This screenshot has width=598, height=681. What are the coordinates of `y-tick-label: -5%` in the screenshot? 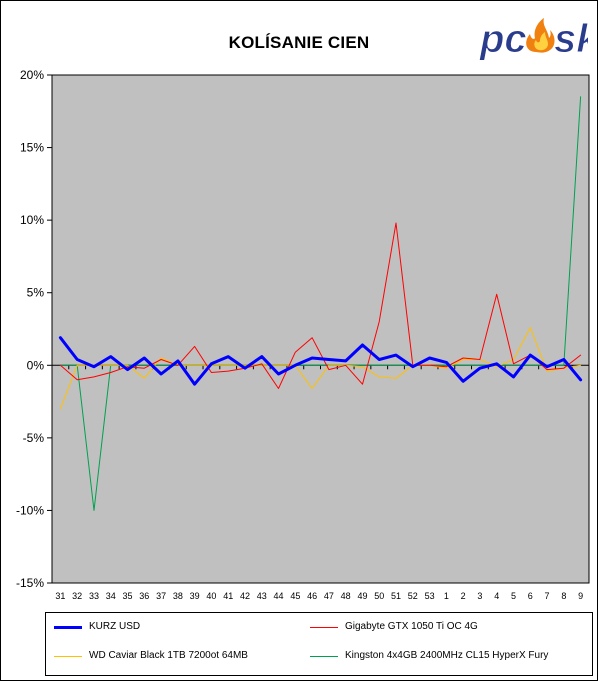 It's located at (34, 438).